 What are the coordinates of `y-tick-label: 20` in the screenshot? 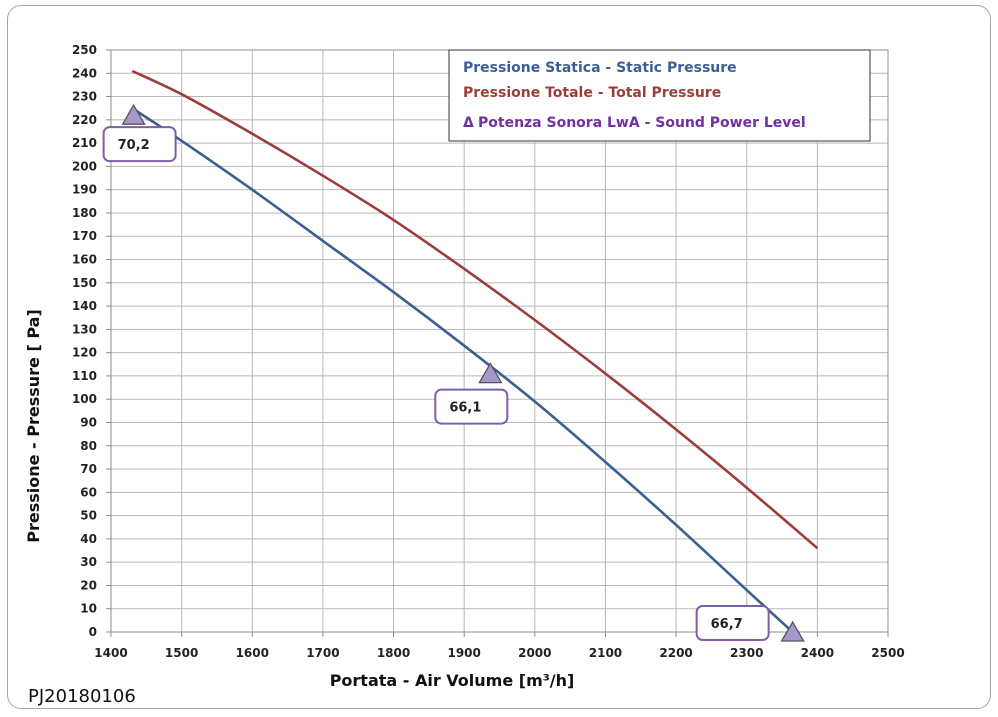 It's located at (88, 585).